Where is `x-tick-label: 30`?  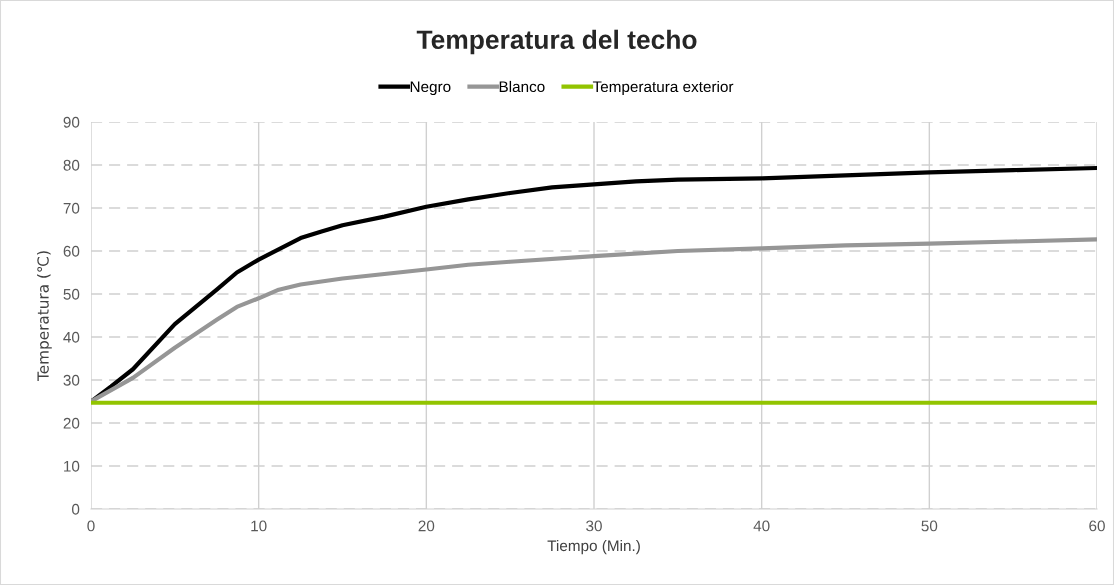
x-tick-label: 30 is located at coordinates (594, 526).